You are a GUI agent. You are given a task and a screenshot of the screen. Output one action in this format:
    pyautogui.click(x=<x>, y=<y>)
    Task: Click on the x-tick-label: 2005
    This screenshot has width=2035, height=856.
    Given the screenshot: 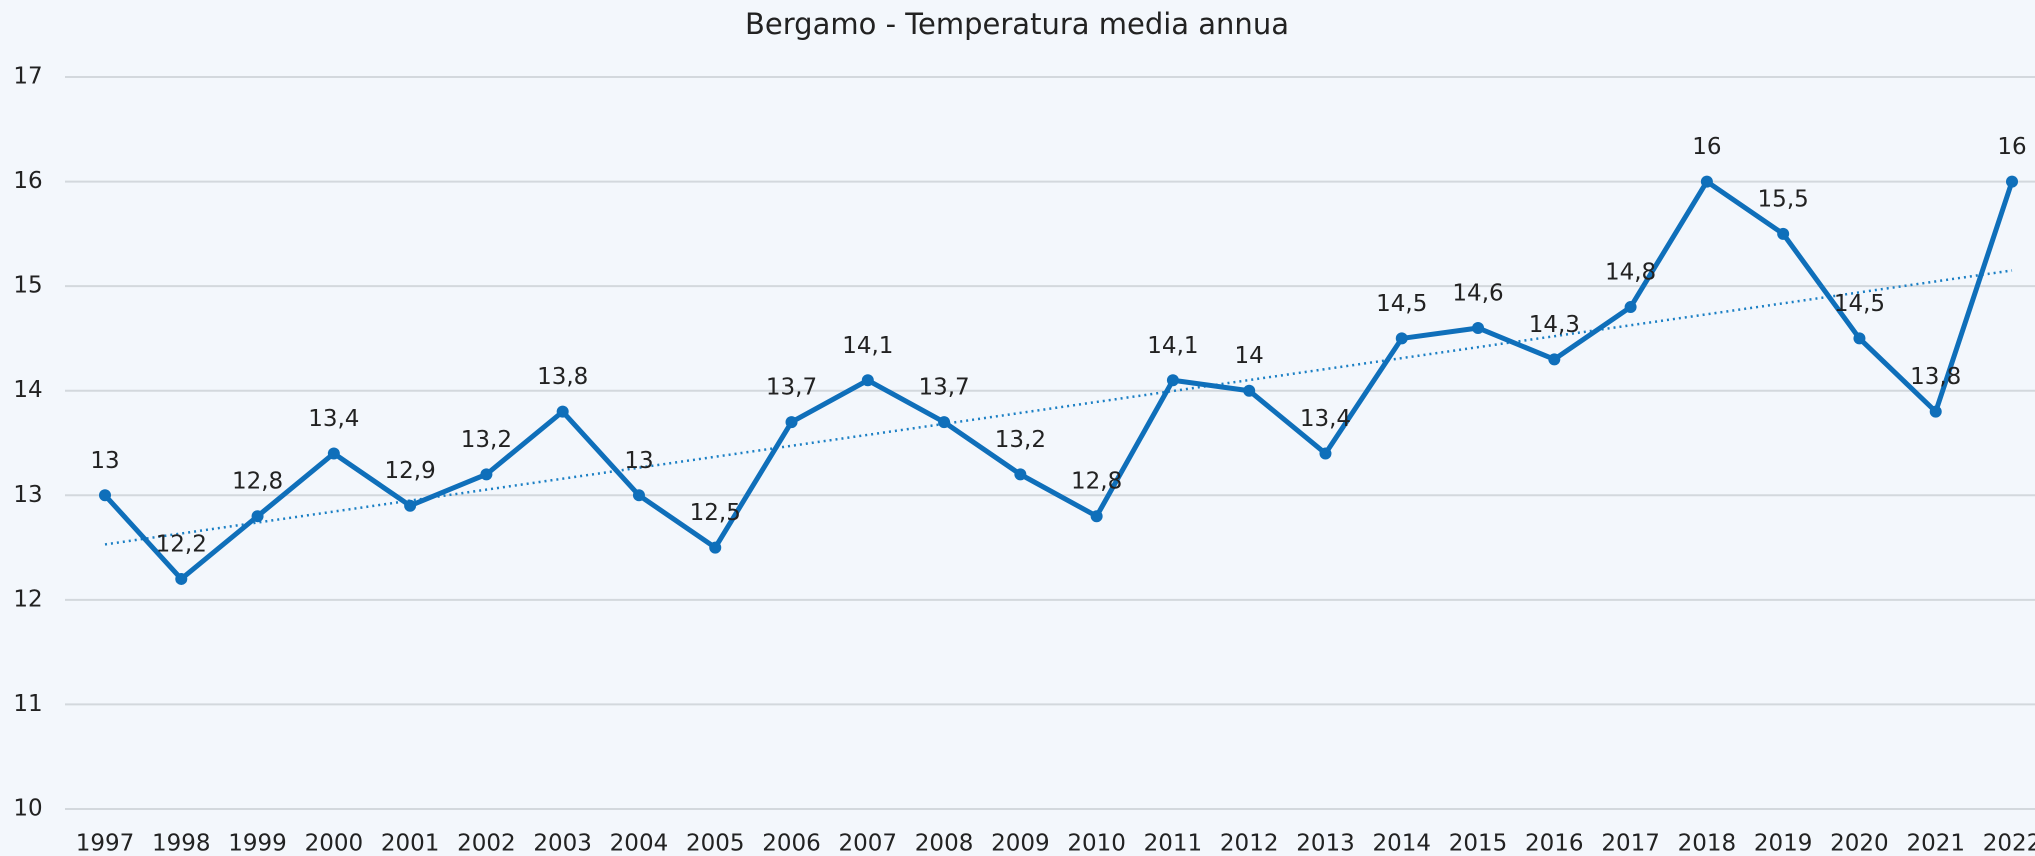 What is the action you would take?
    pyautogui.click(x=715, y=843)
    